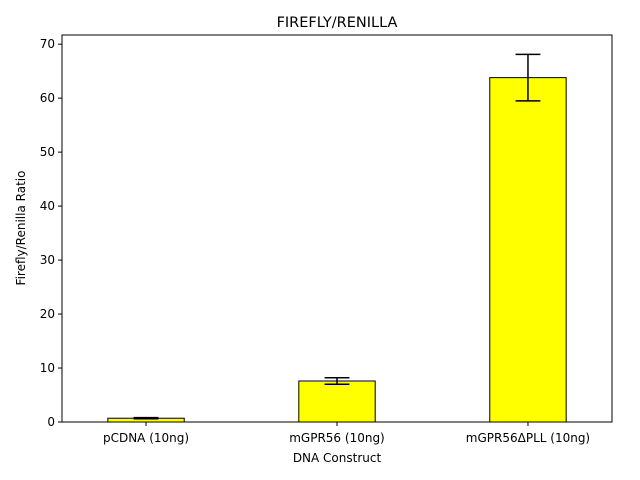 This screenshot has height=480, width=640. Describe the element at coordinates (51, 422) in the screenshot. I see `y-tick-label: 0` at that location.